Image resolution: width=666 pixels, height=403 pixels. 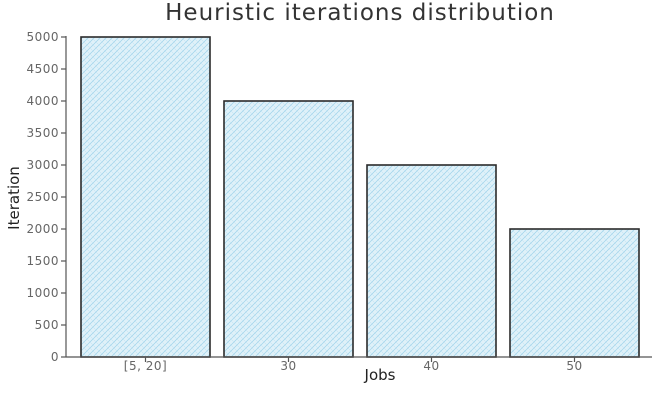 I want to click on x-axis: [5, 20] 30 40 50, so click(x=353, y=365).